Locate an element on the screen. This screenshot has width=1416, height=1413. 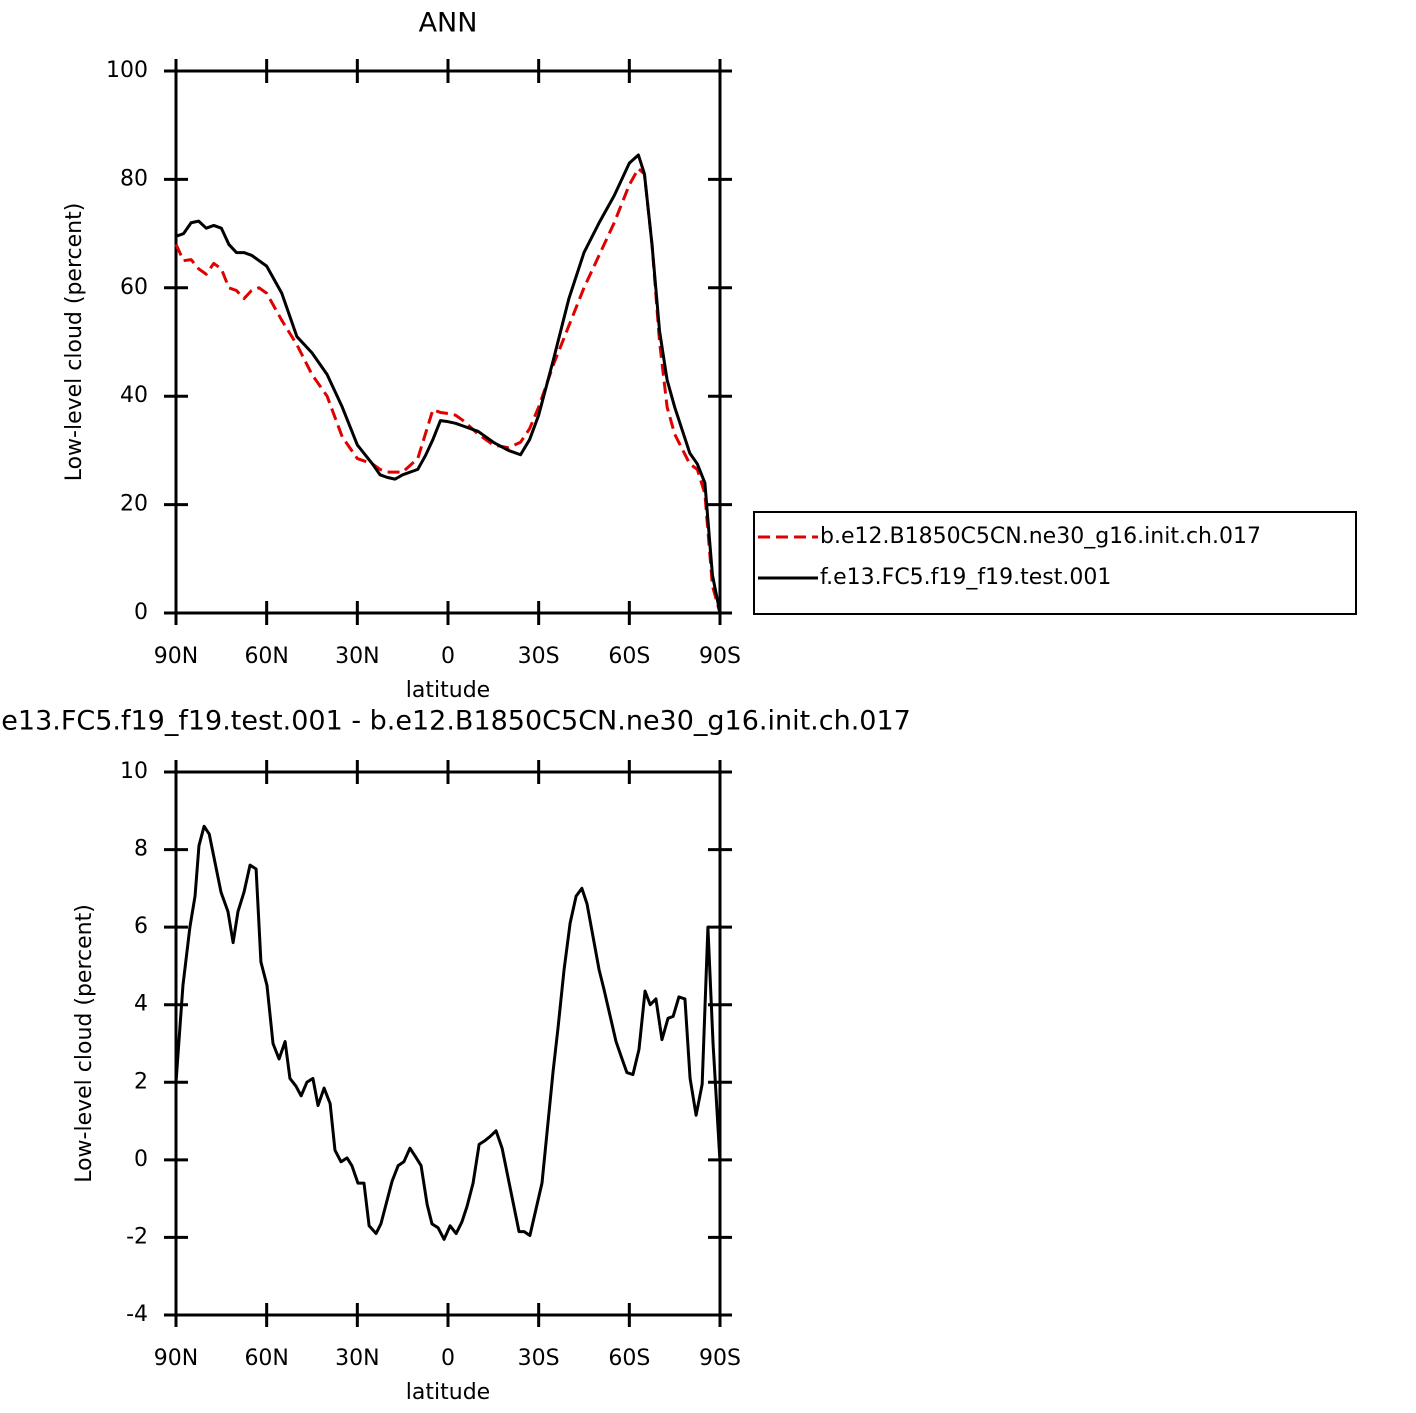
chart-title: ANN is located at coordinates (448, 23).